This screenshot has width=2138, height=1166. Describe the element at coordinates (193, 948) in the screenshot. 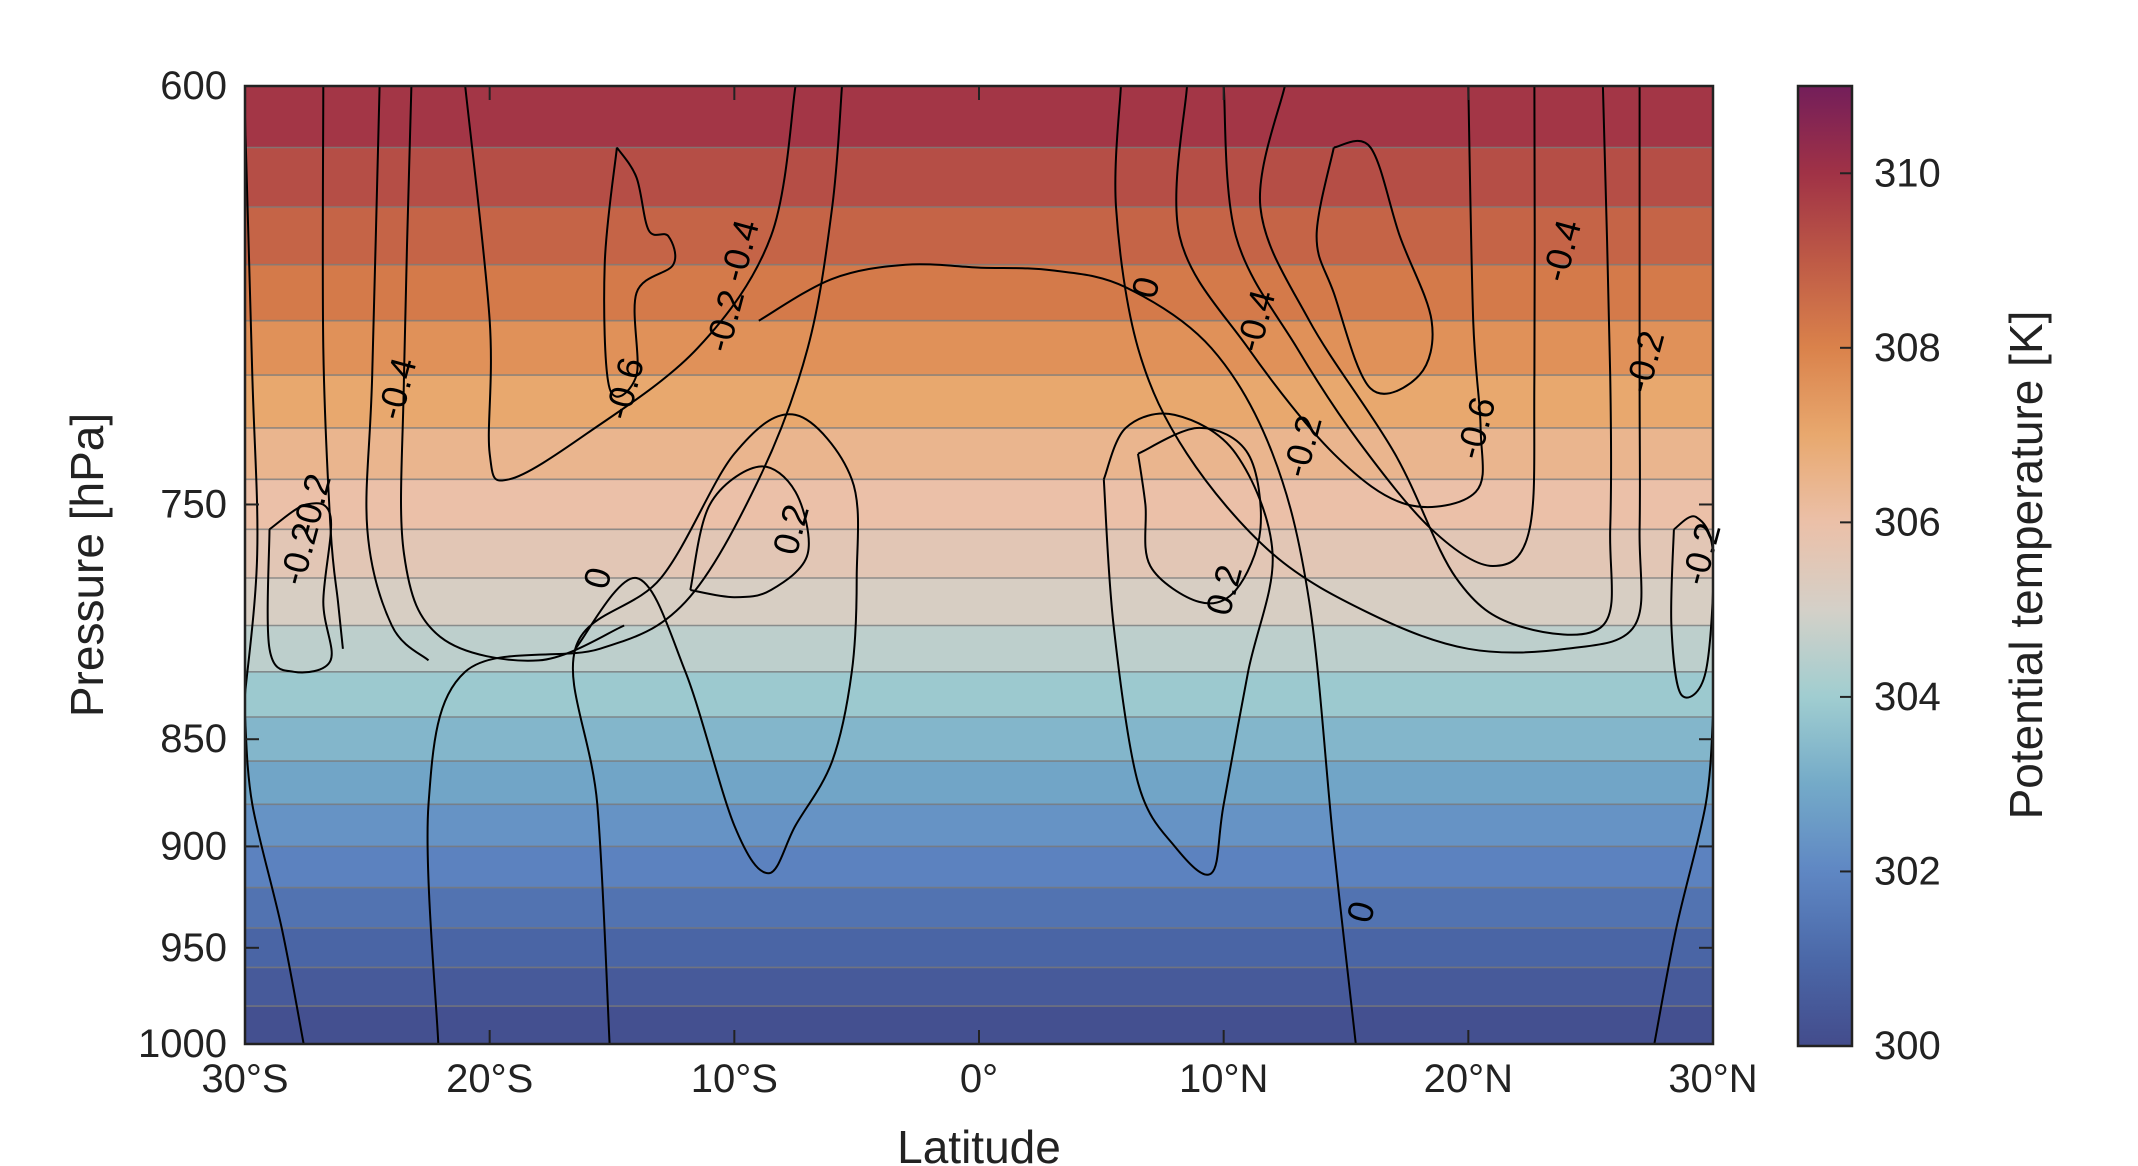

I see `y-tick-label: 950` at that location.